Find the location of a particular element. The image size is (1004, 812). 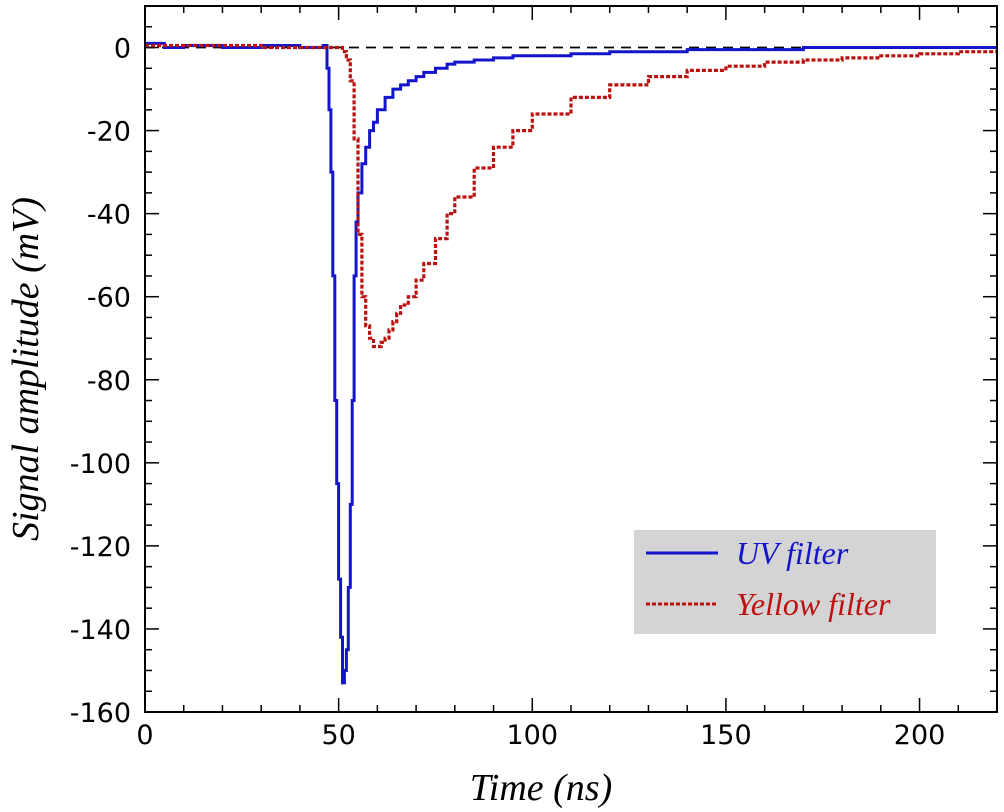

x-tick-label: 150 is located at coordinates (726, 735).